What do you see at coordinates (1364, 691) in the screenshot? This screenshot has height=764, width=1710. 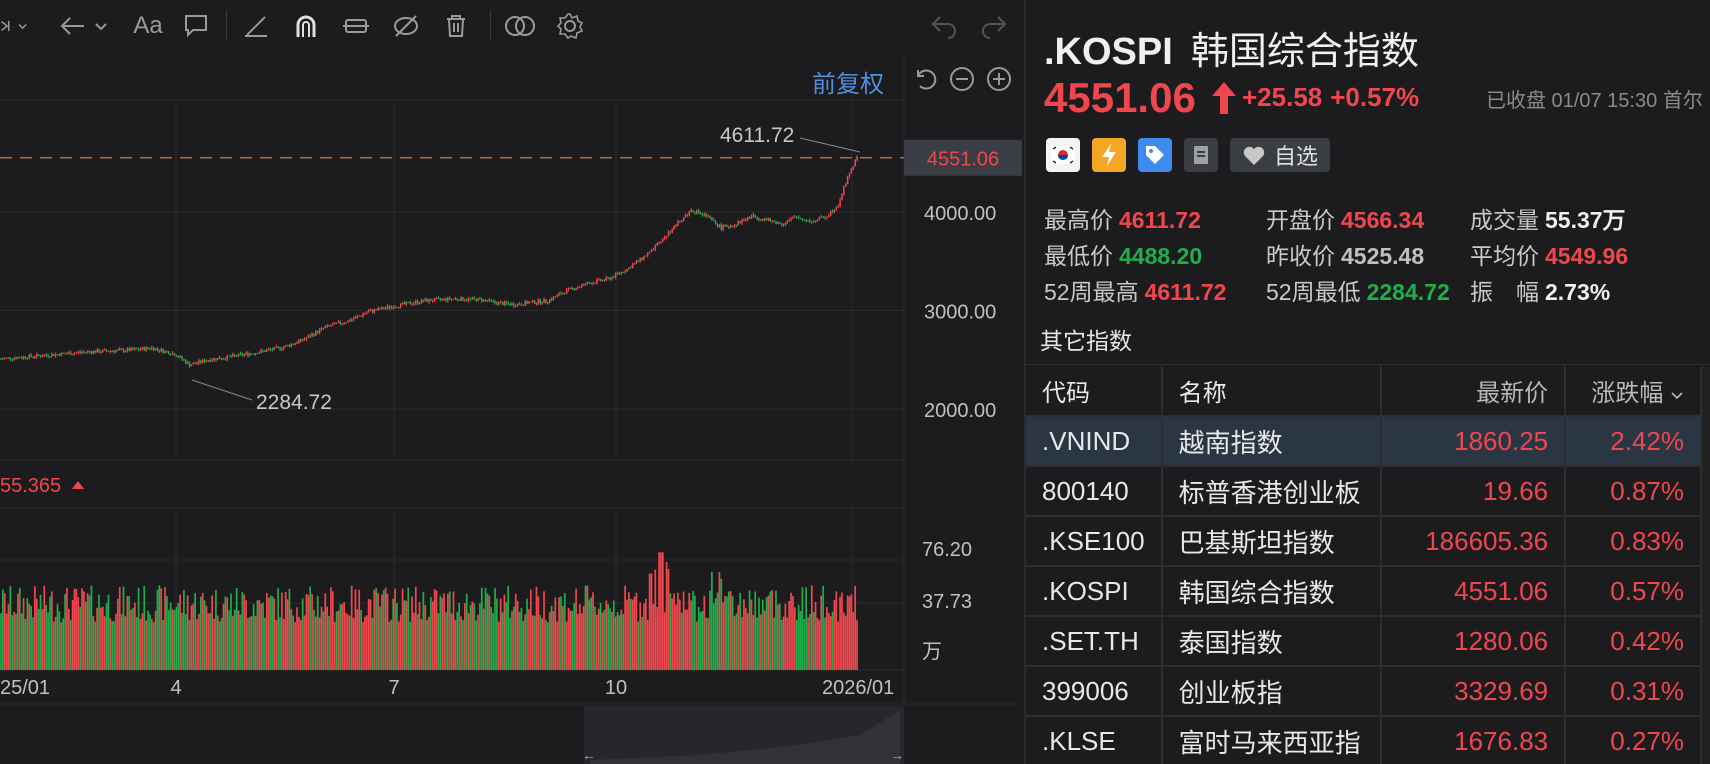 I see `table-row: 399006 创业板指 3329.69 0.31%` at bounding box center [1364, 691].